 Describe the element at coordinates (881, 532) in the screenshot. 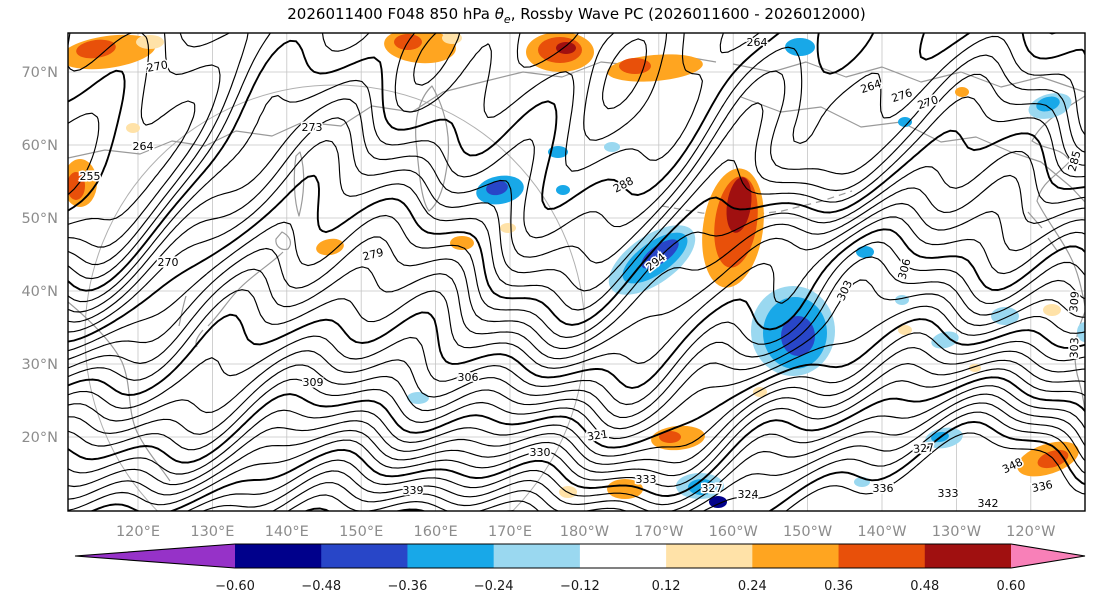

I see `lon-tick-label: 140°W` at that location.